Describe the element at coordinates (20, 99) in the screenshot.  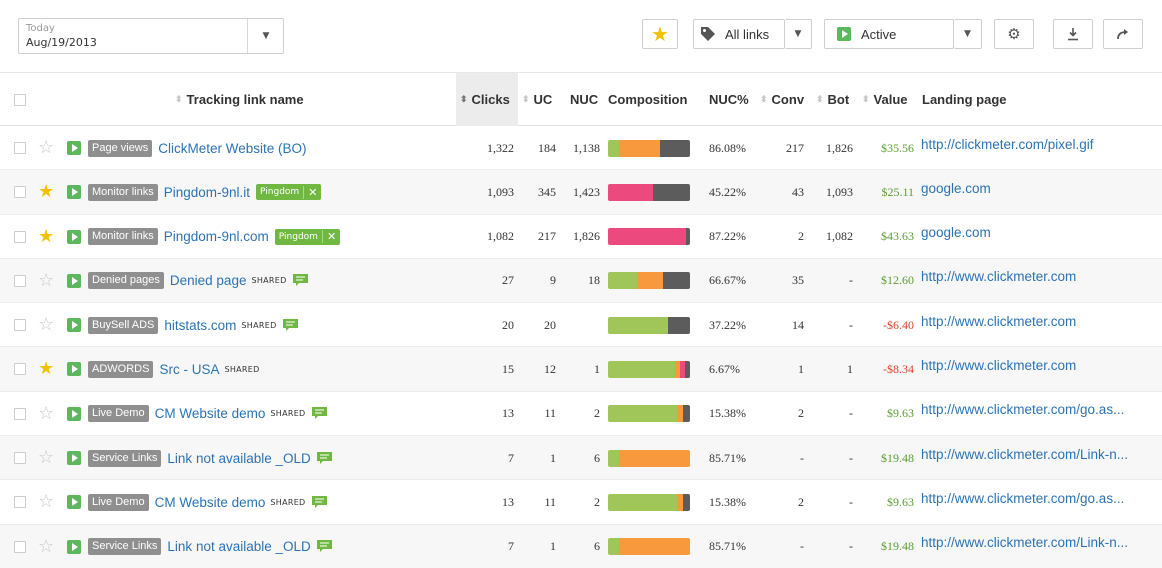
I see `select-all-checkbox-cell` at that location.